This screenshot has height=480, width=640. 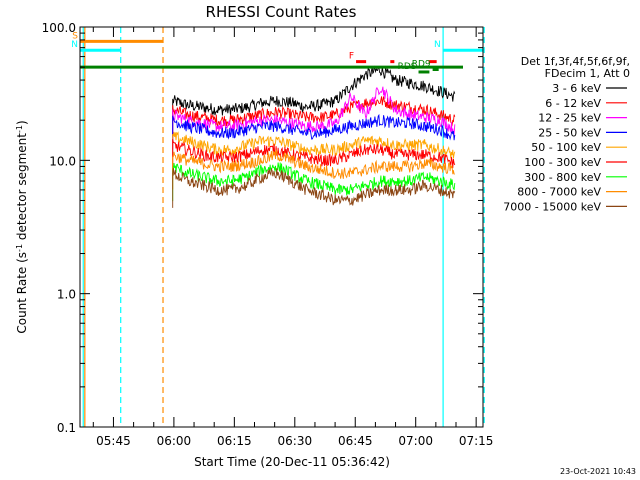 I want to click on legend-entry-4: 50 - 100 keV, so click(x=566, y=147).